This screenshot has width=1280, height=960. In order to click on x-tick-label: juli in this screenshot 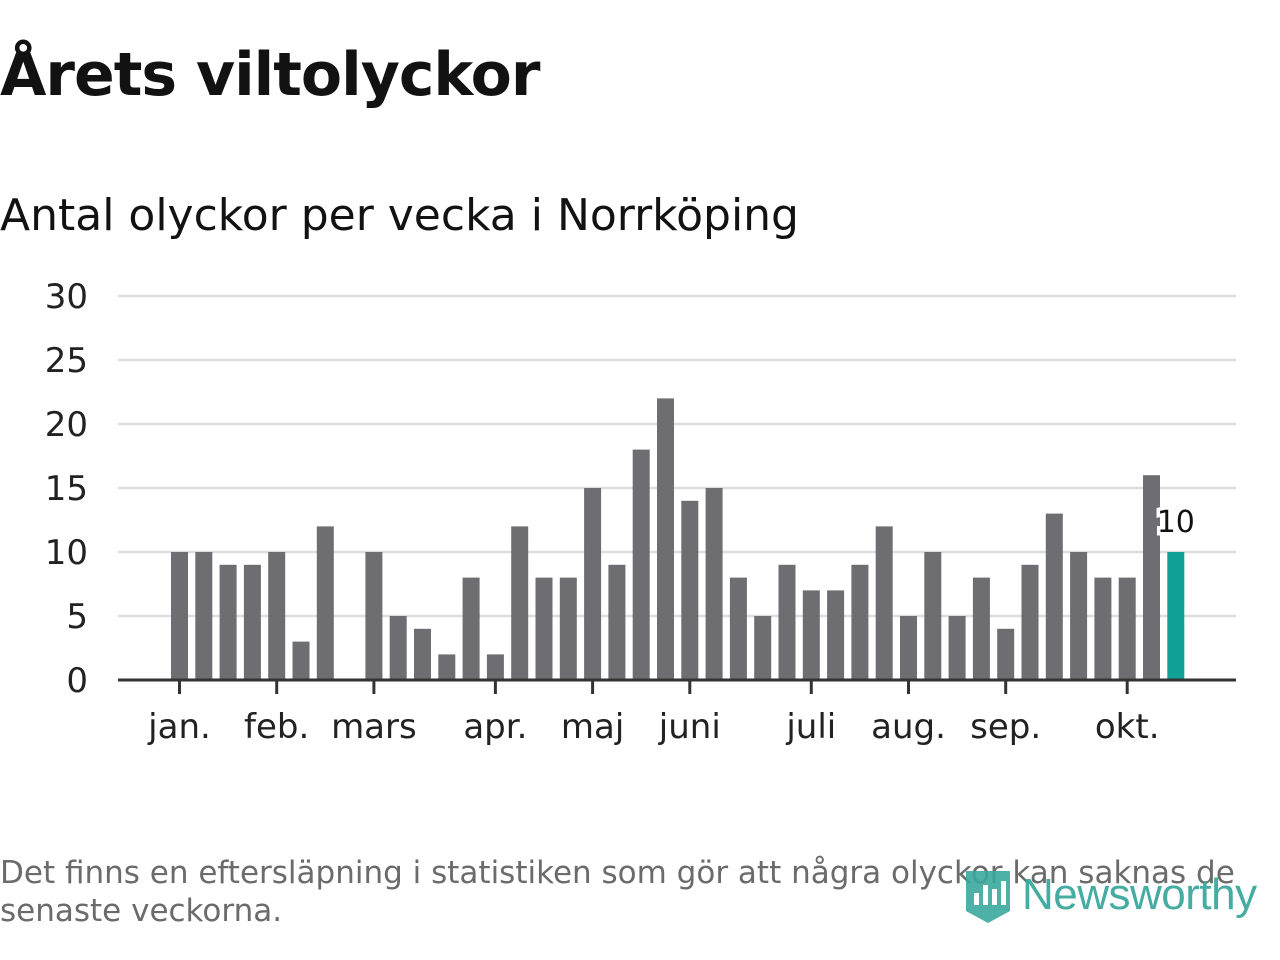, I will do `click(810, 727)`.